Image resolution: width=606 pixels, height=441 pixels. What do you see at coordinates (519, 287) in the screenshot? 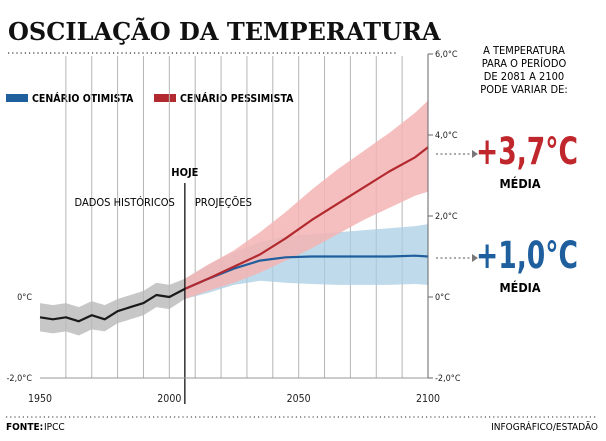
I see `optimistic-media-label: MÉDIA` at bounding box center [519, 287].